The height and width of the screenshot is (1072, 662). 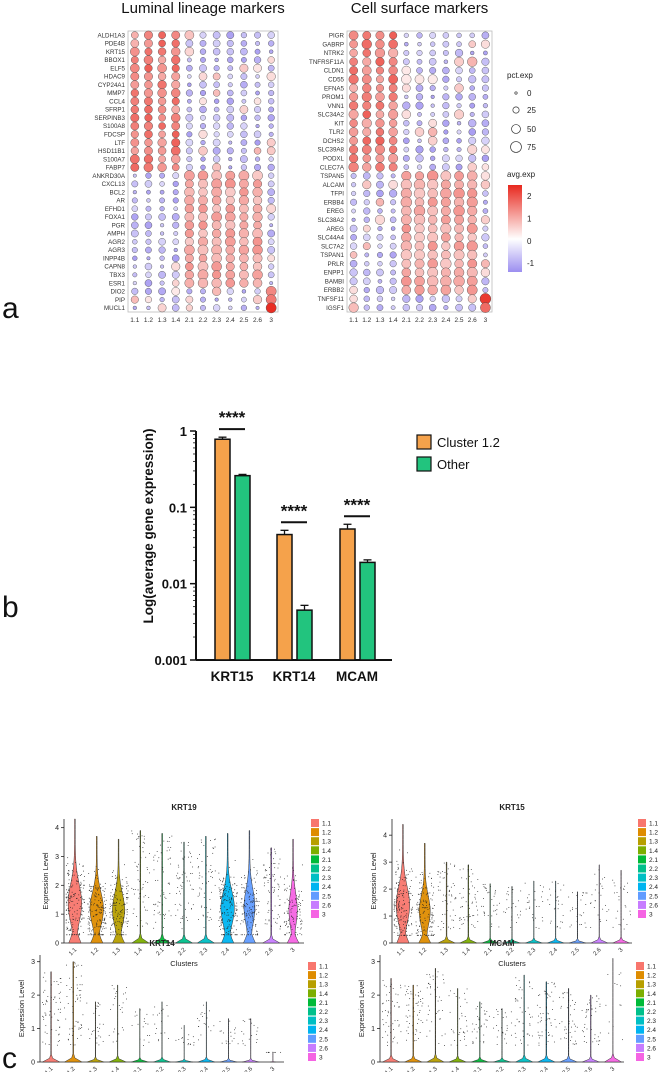 I want to click on y-tick-label: 2, so click(x=385, y=890).